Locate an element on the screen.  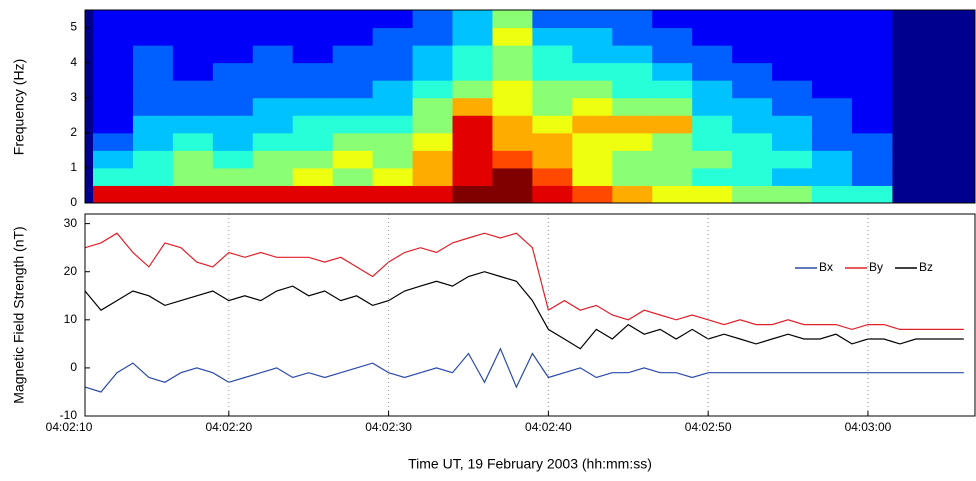
x-tick-label: 04:02:20 is located at coordinates (228, 427).